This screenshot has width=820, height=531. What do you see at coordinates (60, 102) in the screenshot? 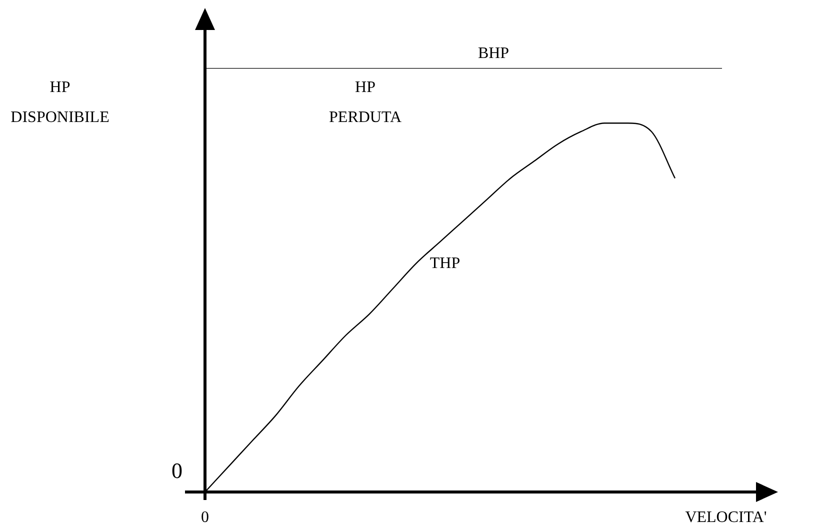
I see `y-axis-title: HP DISPONIBILE` at bounding box center [60, 102].